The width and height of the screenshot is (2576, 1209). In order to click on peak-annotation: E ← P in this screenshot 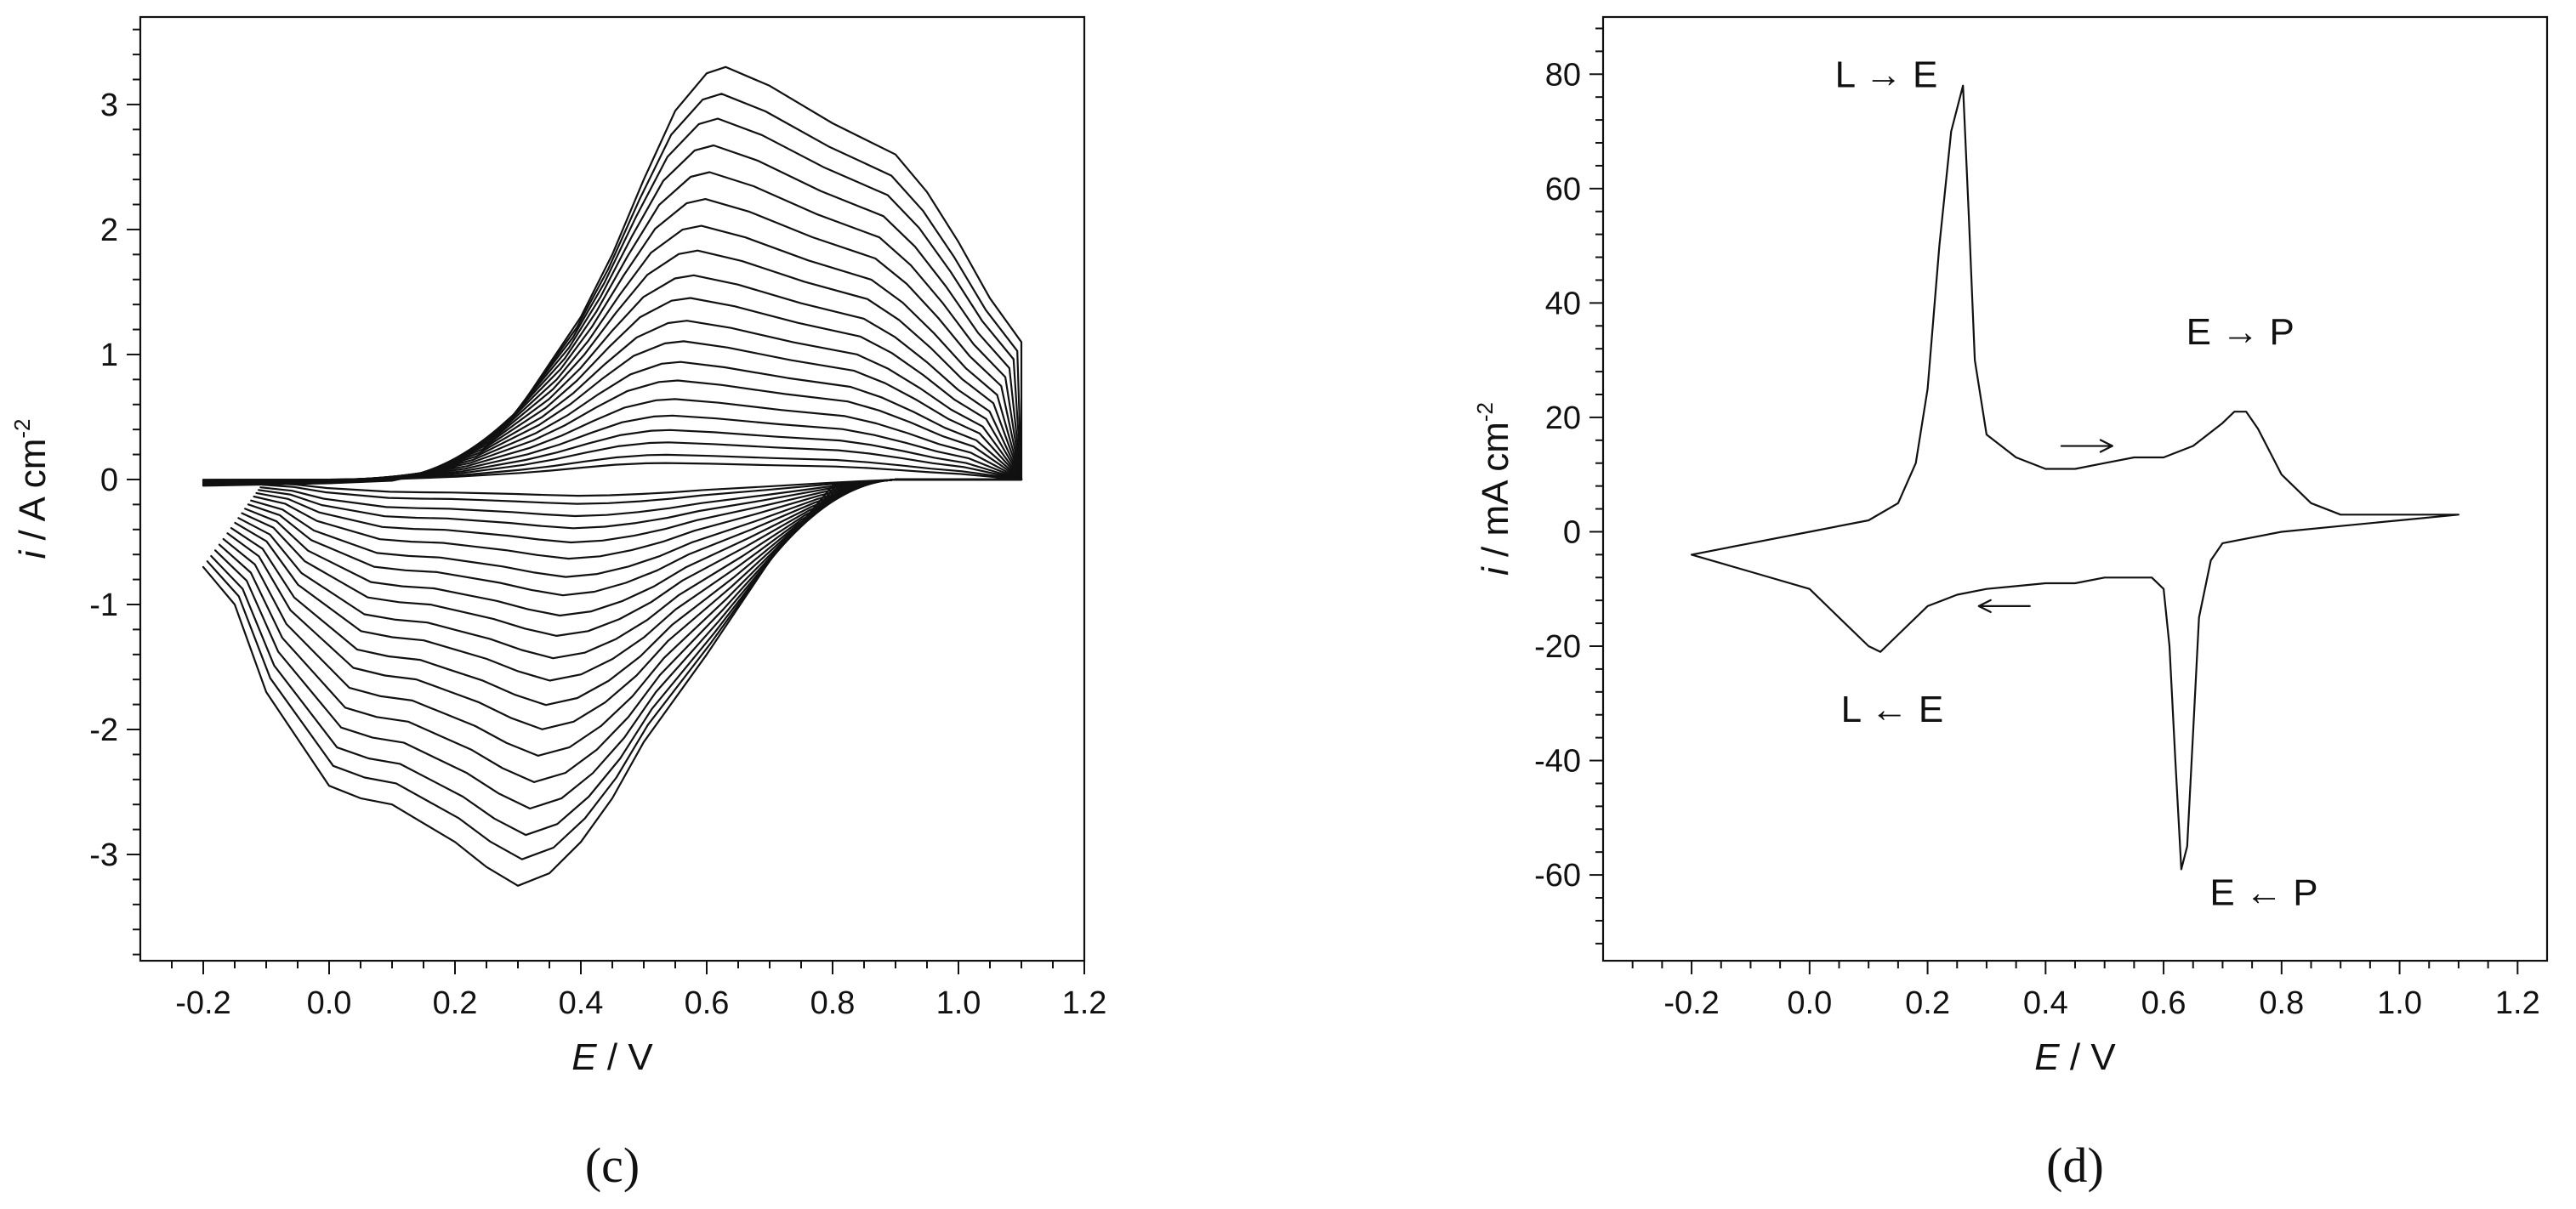, I will do `click(2263, 892)`.